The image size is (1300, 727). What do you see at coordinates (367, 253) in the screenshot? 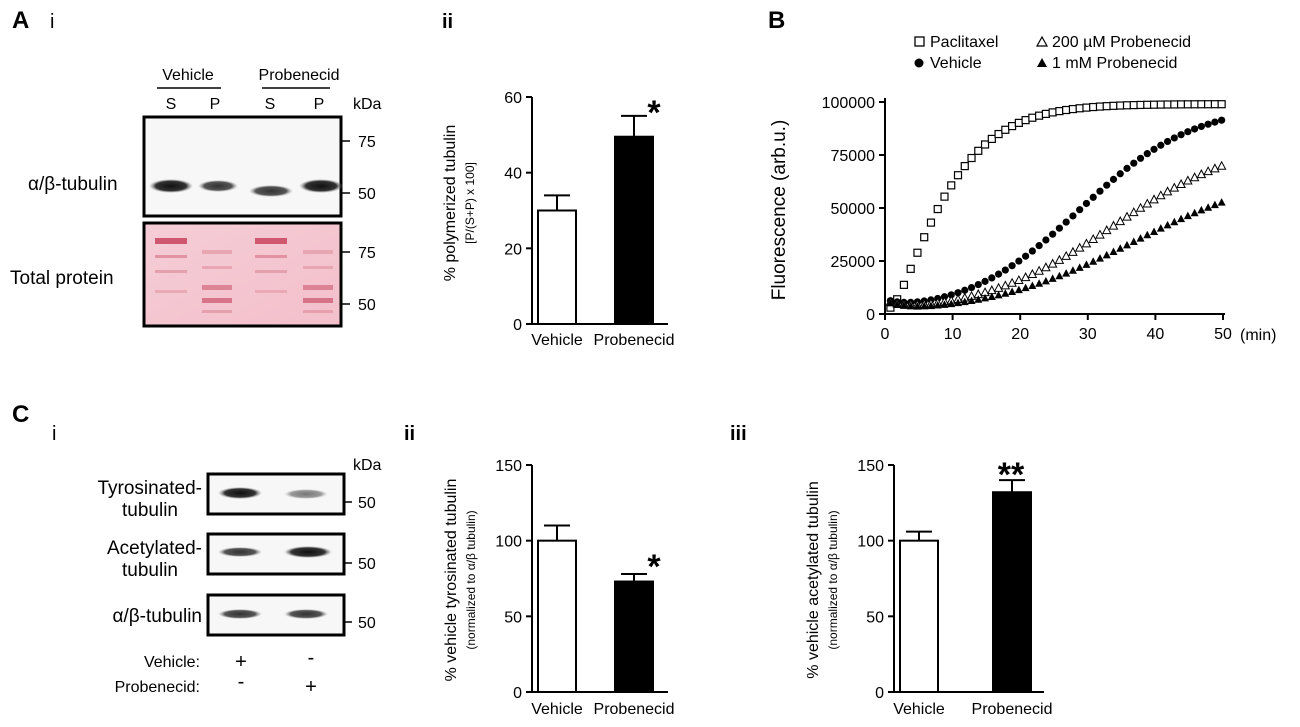
I see `marker-label: 75` at bounding box center [367, 253].